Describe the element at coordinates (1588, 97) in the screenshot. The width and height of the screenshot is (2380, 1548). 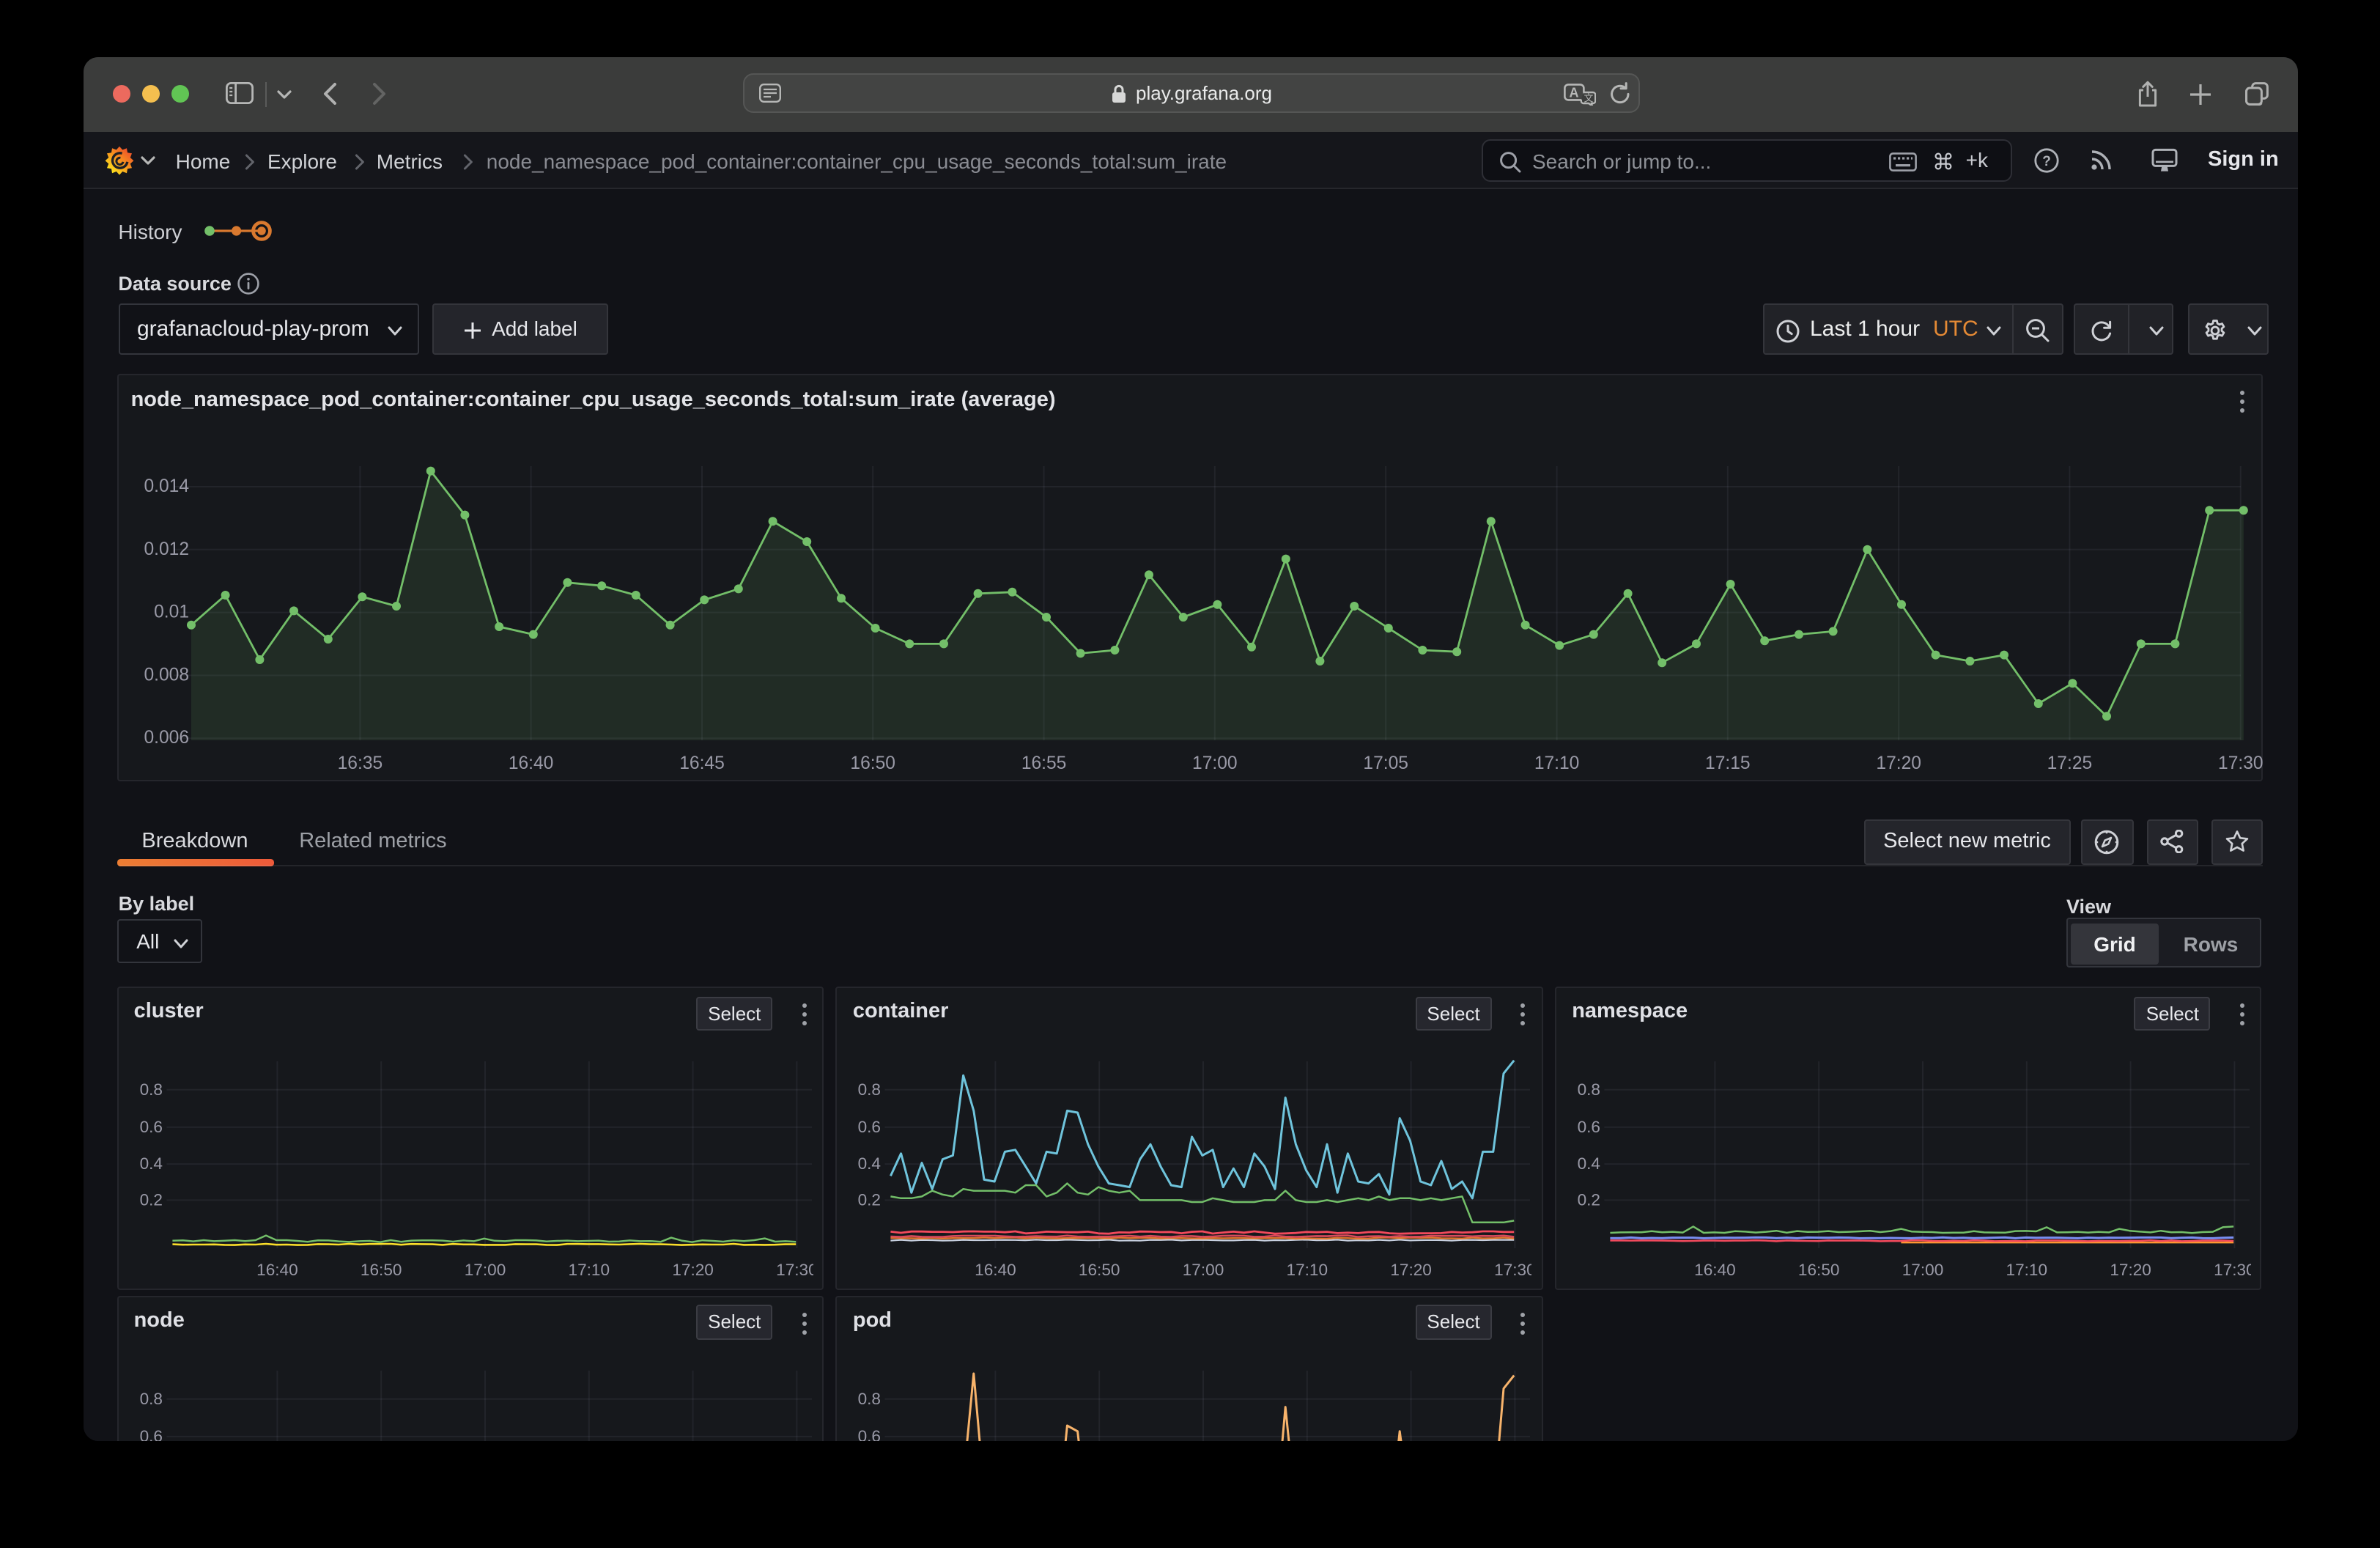
I see `svg-text: 文` at that location.